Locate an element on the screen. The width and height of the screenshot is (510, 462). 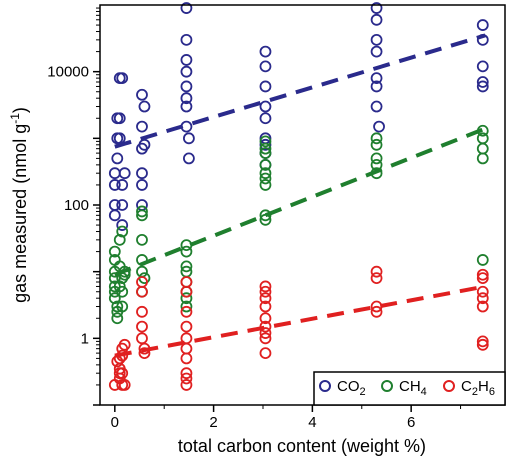
y-axis-title-superscript: -1 is located at coordinates (15, 118).